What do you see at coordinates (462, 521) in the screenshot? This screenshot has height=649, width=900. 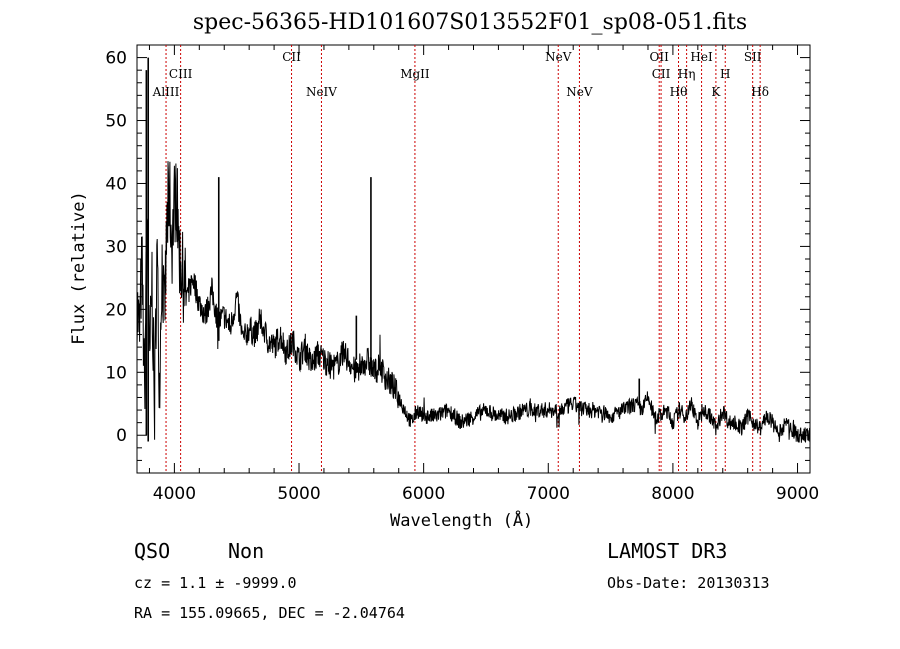 I see `x-axis-label: Wavelength (Å)` at bounding box center [462, 521].